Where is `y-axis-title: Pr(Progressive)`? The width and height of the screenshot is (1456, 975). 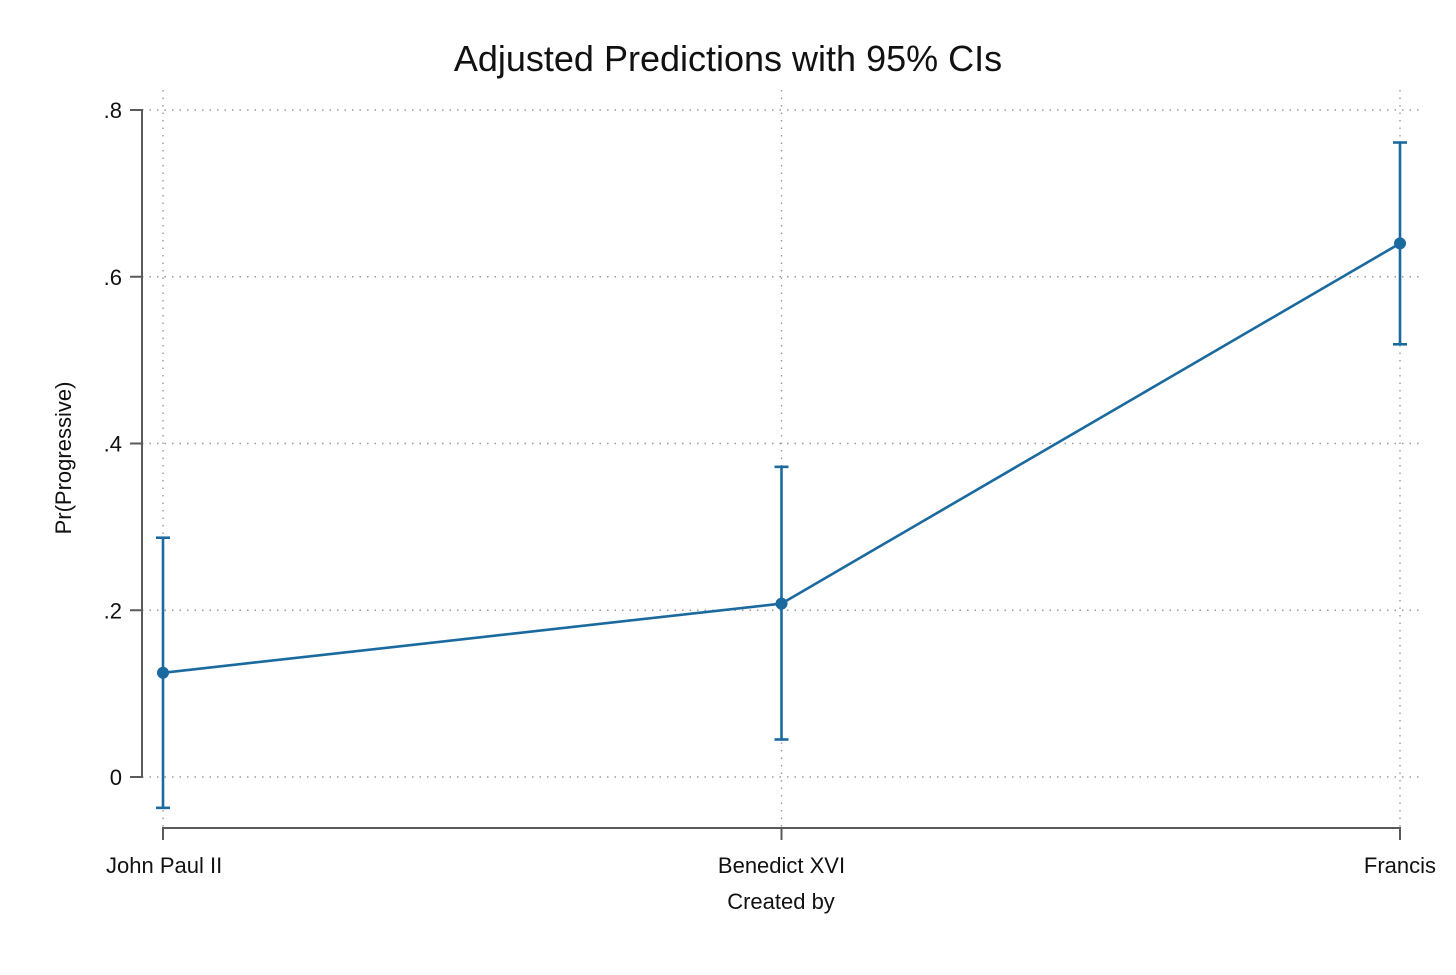 y-axis-title: Pr(Progressive) is located at coordinates (63, 458).